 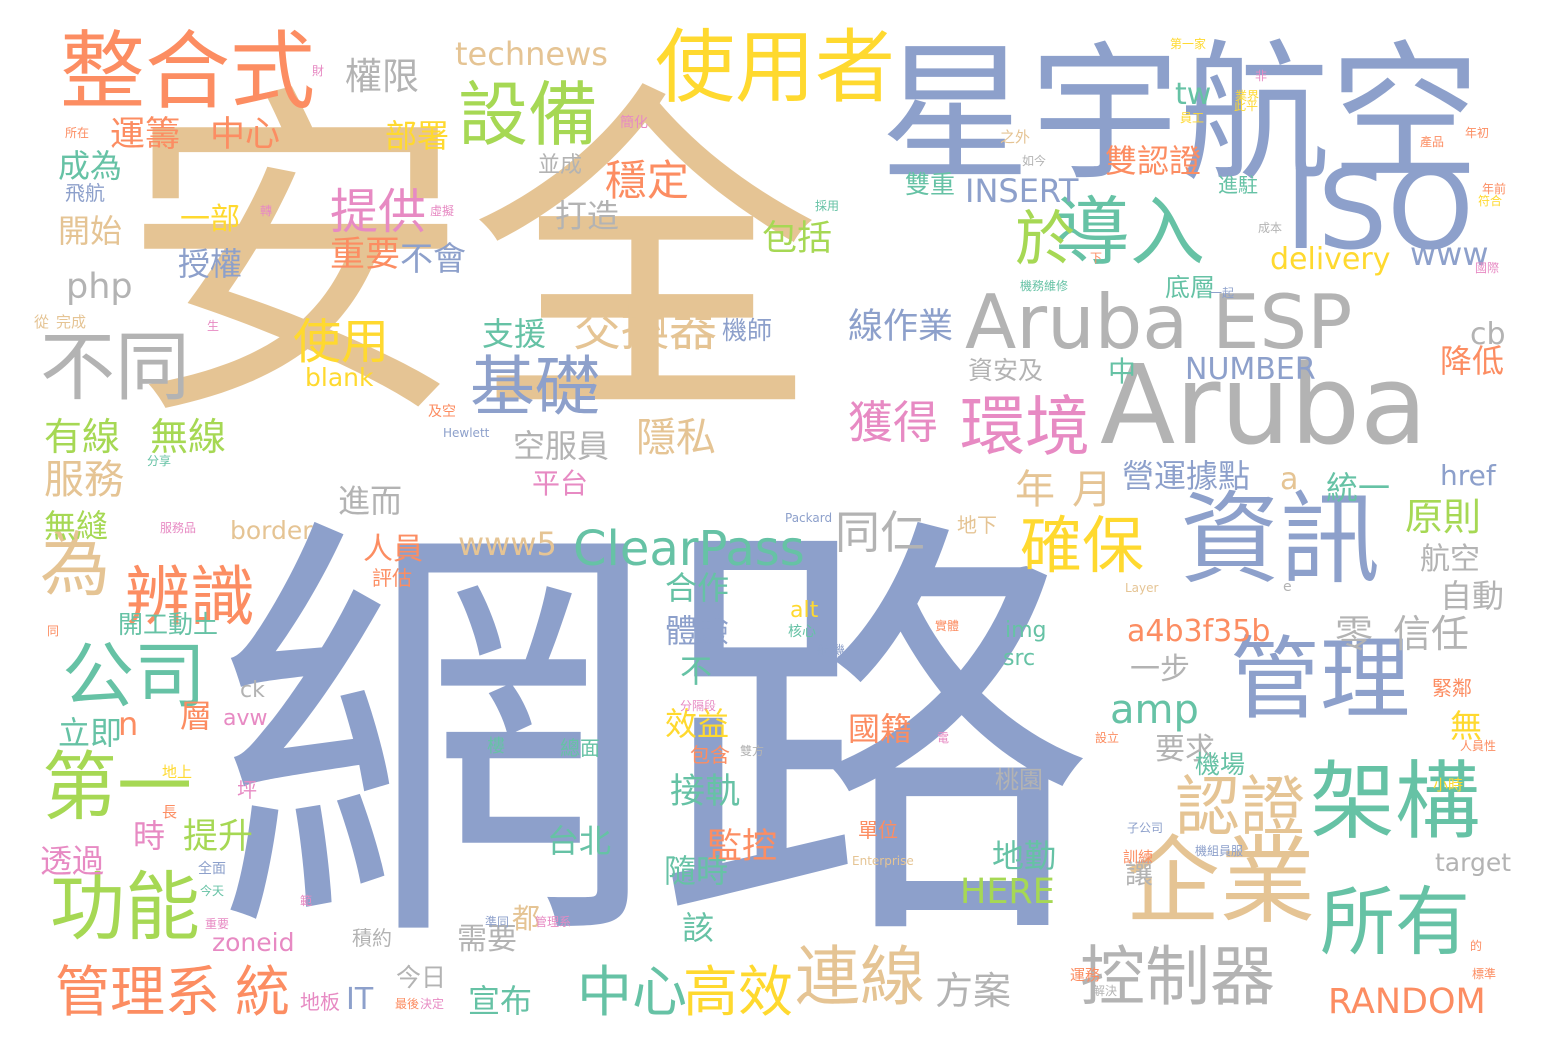 What do you see at coordinates (1015, 137) in the screenshot?
I see `cloud-word: 之外` at bounding box center [1015, 137].